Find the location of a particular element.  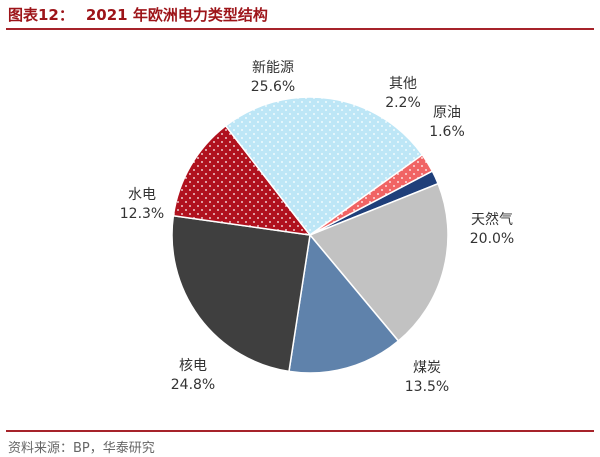

chart-title: 2021 年欧洲电力类型结构 is located at coordinates (176, 15).